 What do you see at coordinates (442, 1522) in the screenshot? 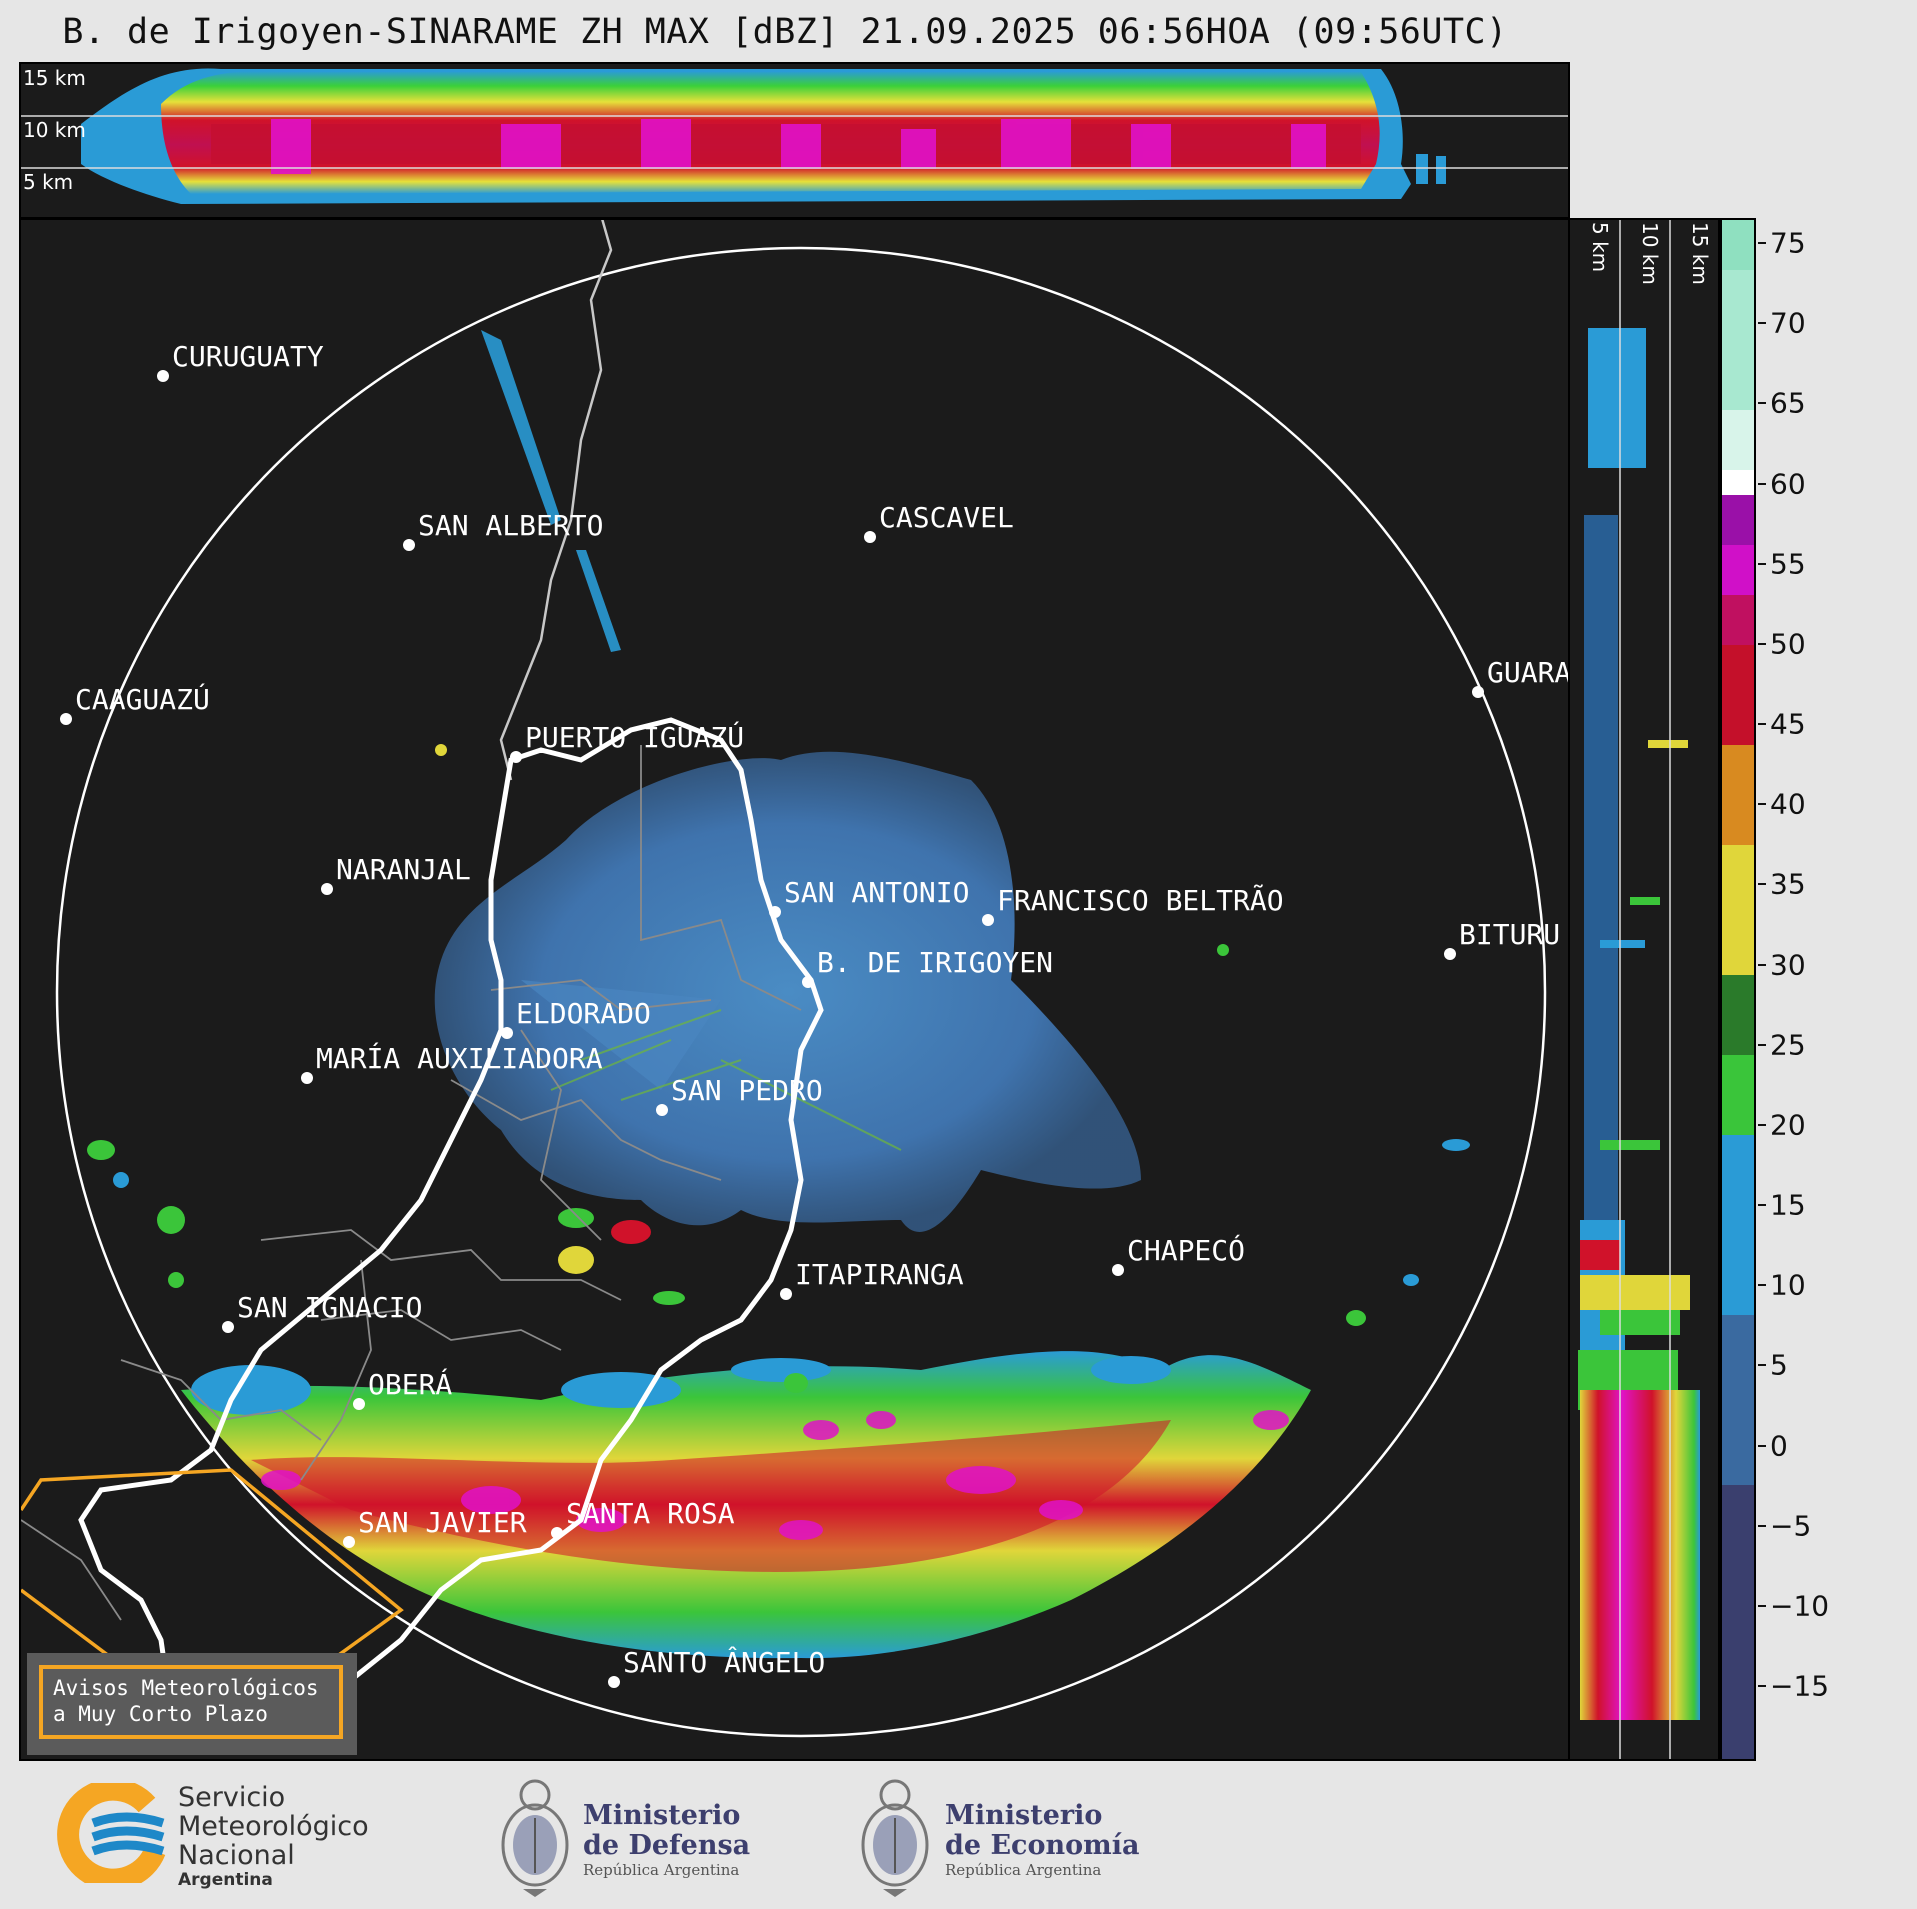
I see `city-label: SAN JAVIER` at bounding box center [442, 1522].